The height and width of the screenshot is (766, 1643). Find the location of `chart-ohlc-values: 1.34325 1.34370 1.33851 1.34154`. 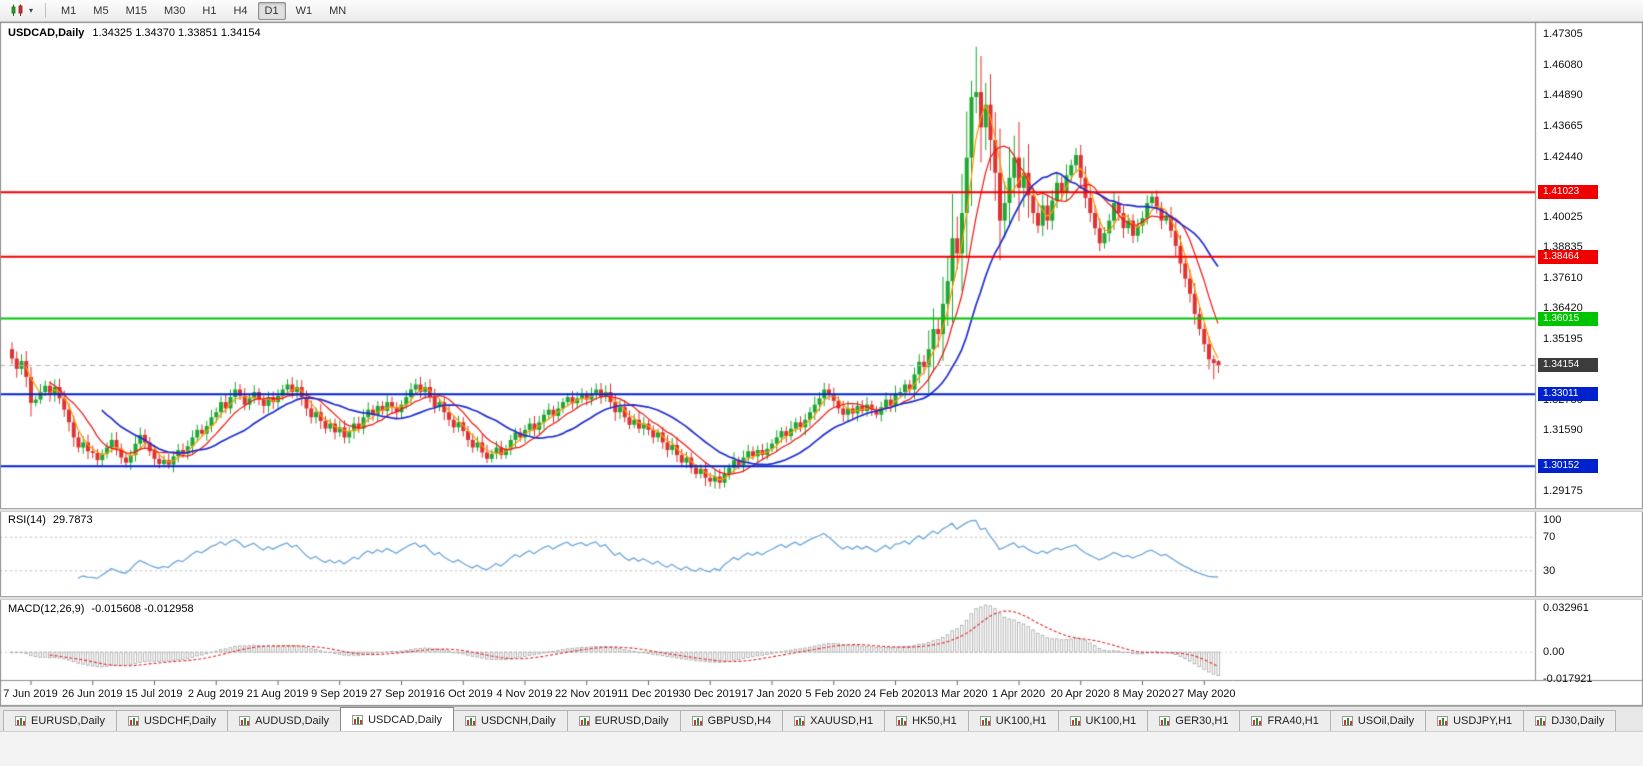

chart-ohlc-values: 1.34325 1.34370 1.33851 1.34154 is located at coordinates (176, 33).